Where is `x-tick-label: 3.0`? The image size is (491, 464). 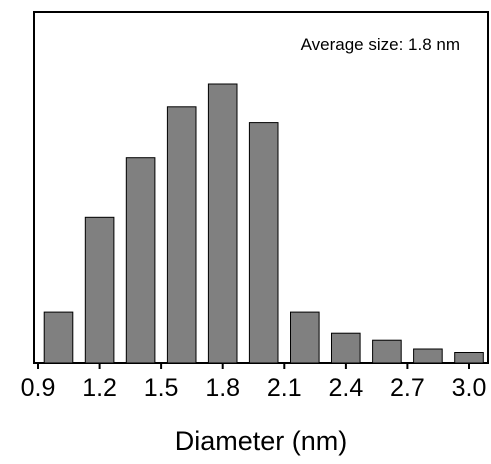 x-tick-label: 3.0 is located at coordinates (469, 388).